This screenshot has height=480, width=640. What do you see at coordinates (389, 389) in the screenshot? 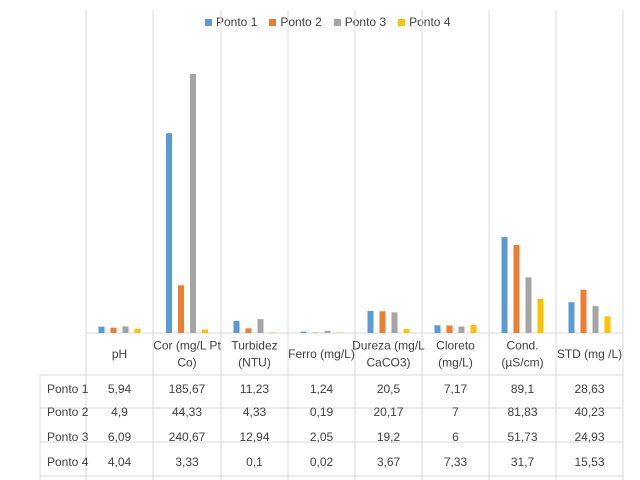
I see `table-cell-value: 20,5` at bounding box center [389, 389].